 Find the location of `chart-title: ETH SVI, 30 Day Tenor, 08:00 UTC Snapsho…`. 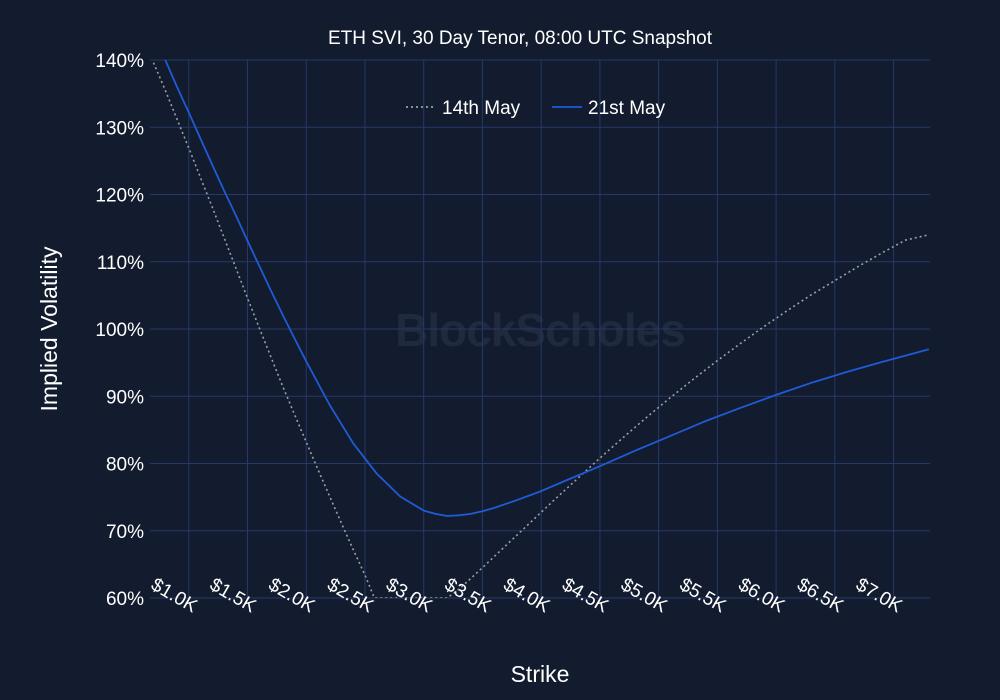

chart-title: ETH SVI, 30 Day Tenor, 08:00 UTC Snapsho… is located at coordinates (520, 38).